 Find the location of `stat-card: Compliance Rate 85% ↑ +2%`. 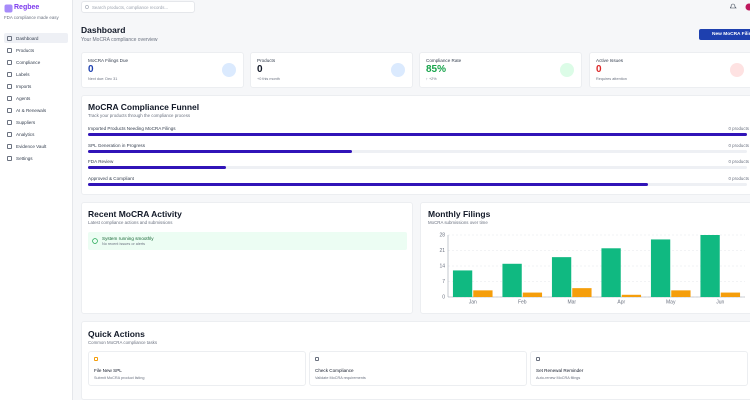

stat-card: Compliance Rate 85% ↑ +2% is located at coordinates (500, 70).